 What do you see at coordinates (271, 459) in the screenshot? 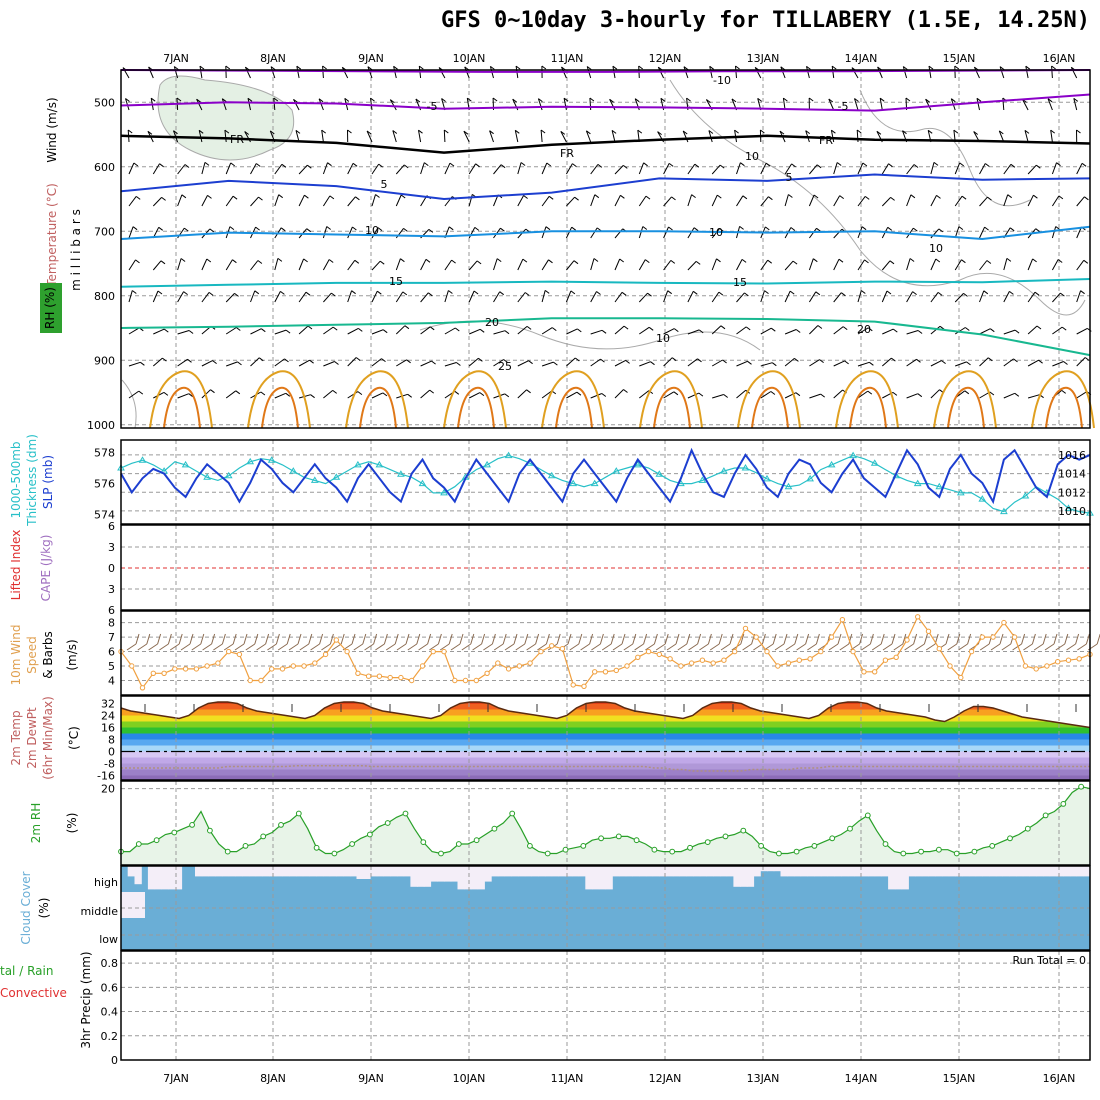
I see `thickness-marker` at bounding box center [271, 459].